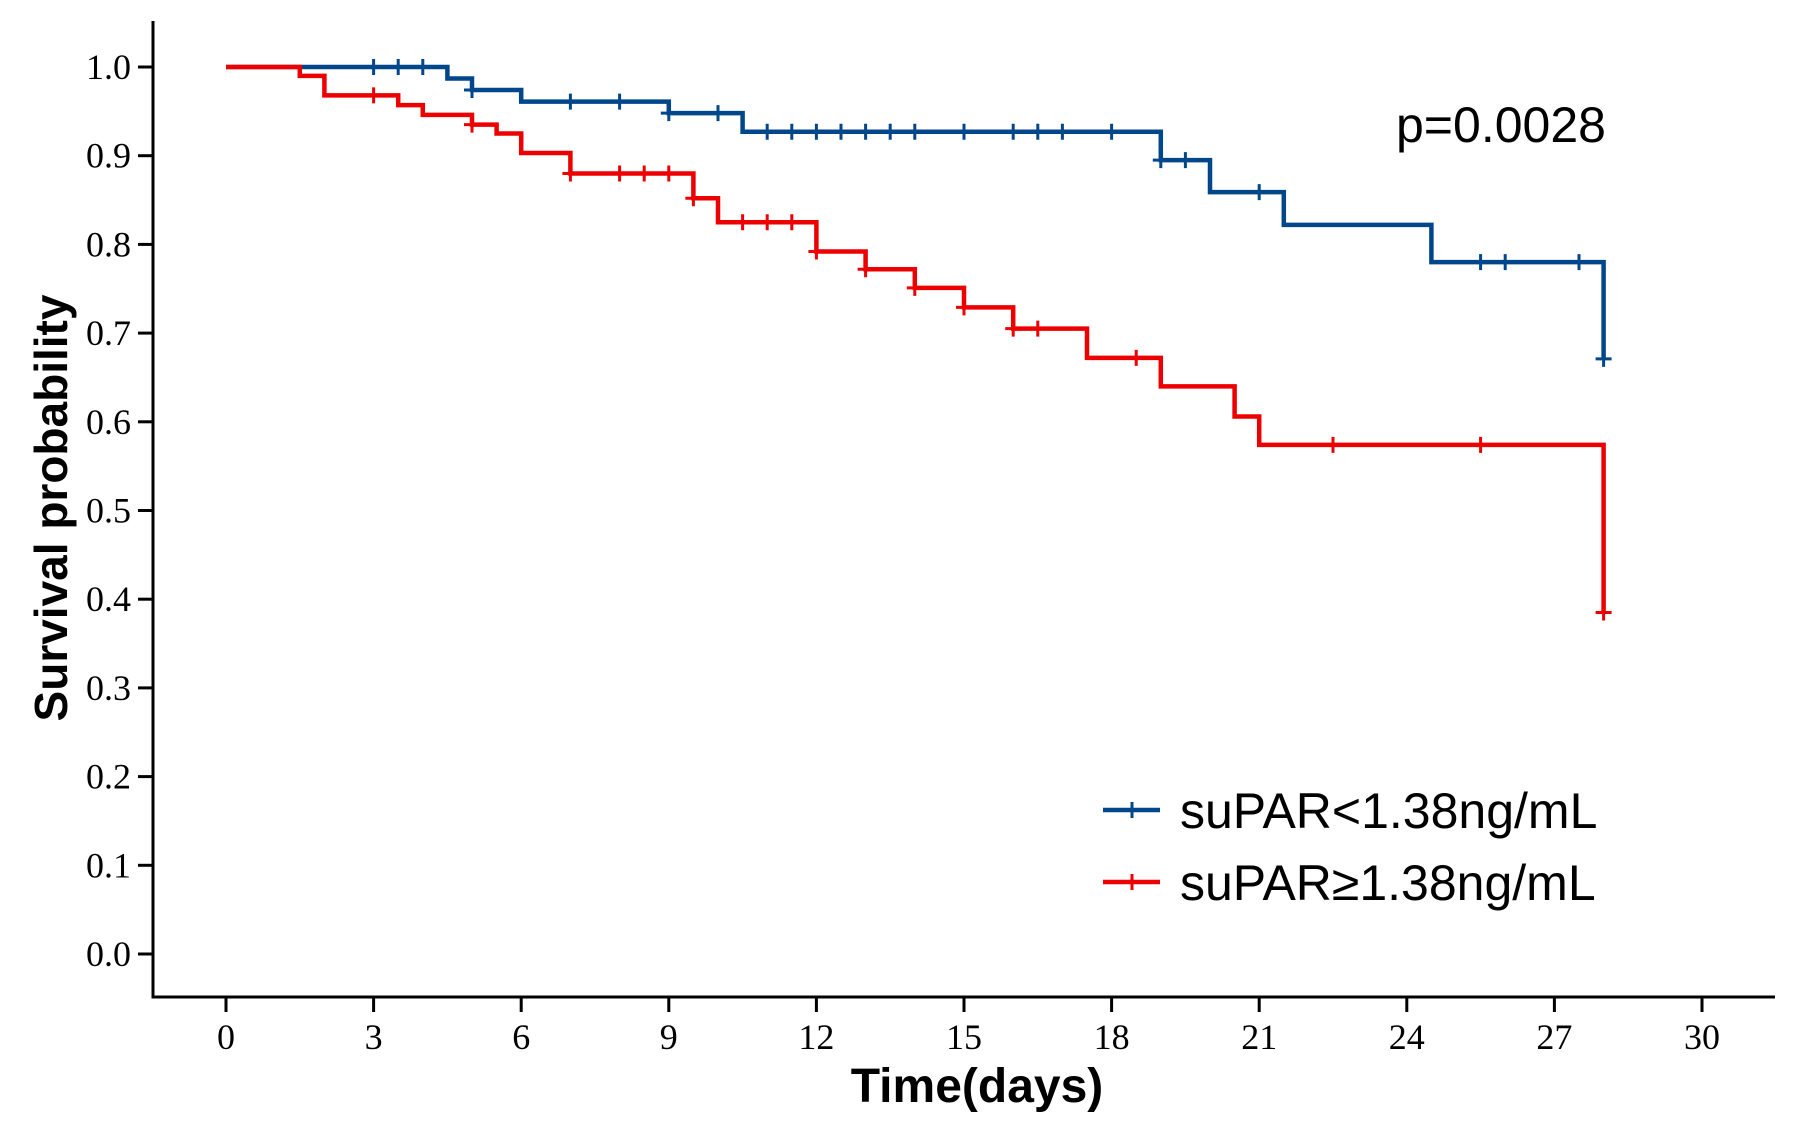  I want to click on x-tick-label: 3, so click(374, 1037).